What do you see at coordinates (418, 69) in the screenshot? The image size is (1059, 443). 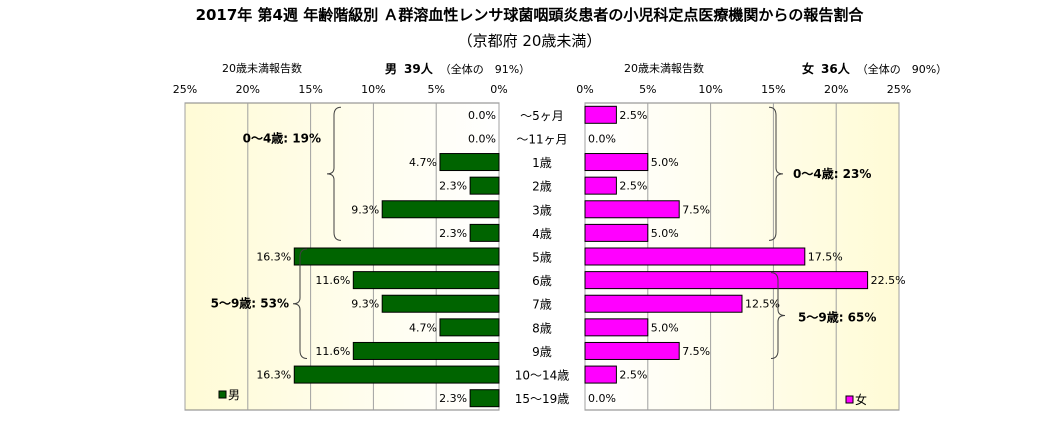 I see `male-header-number: 39人` at bounding box center [418, 69].